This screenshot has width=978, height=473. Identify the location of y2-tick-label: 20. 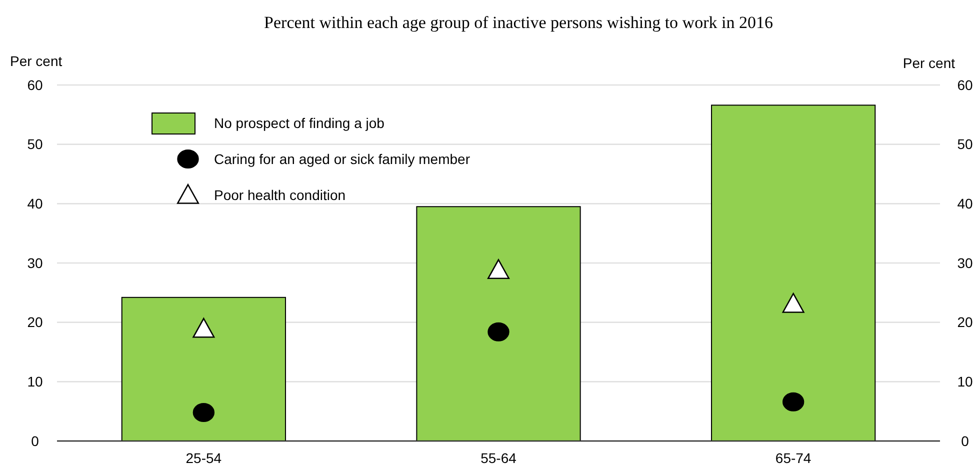
(965, 322).